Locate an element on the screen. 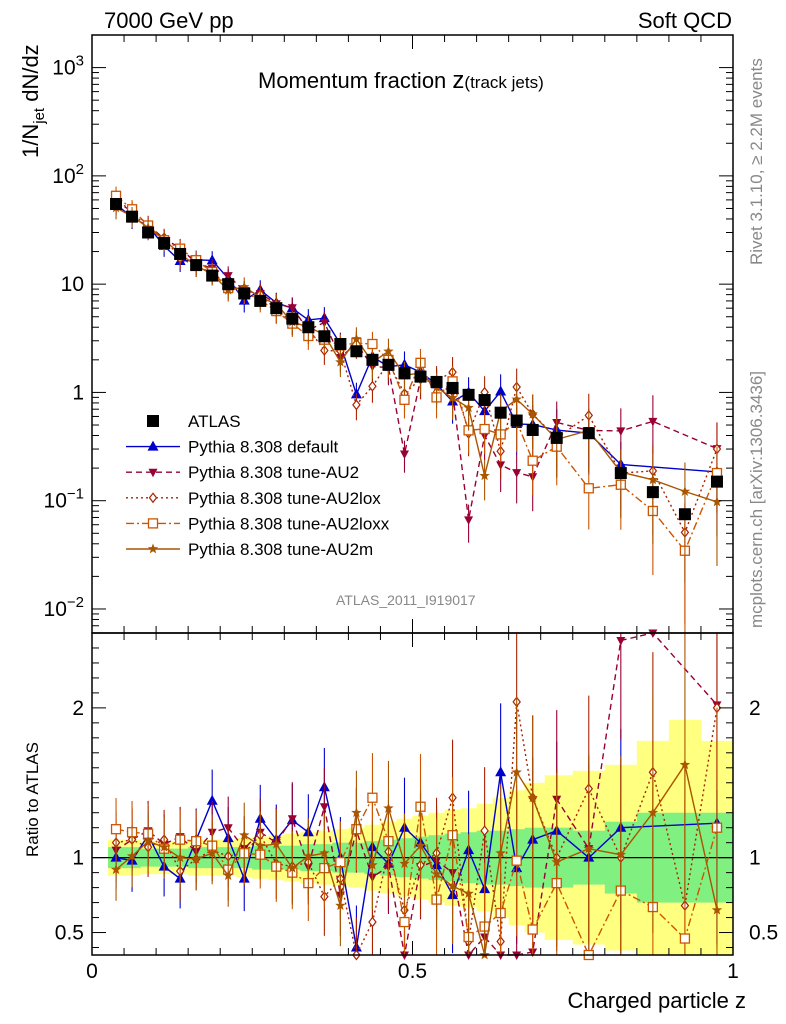 The width and height of the screenshot is (786, 1024). legend-marker-data is located at coordinates (153, 421).